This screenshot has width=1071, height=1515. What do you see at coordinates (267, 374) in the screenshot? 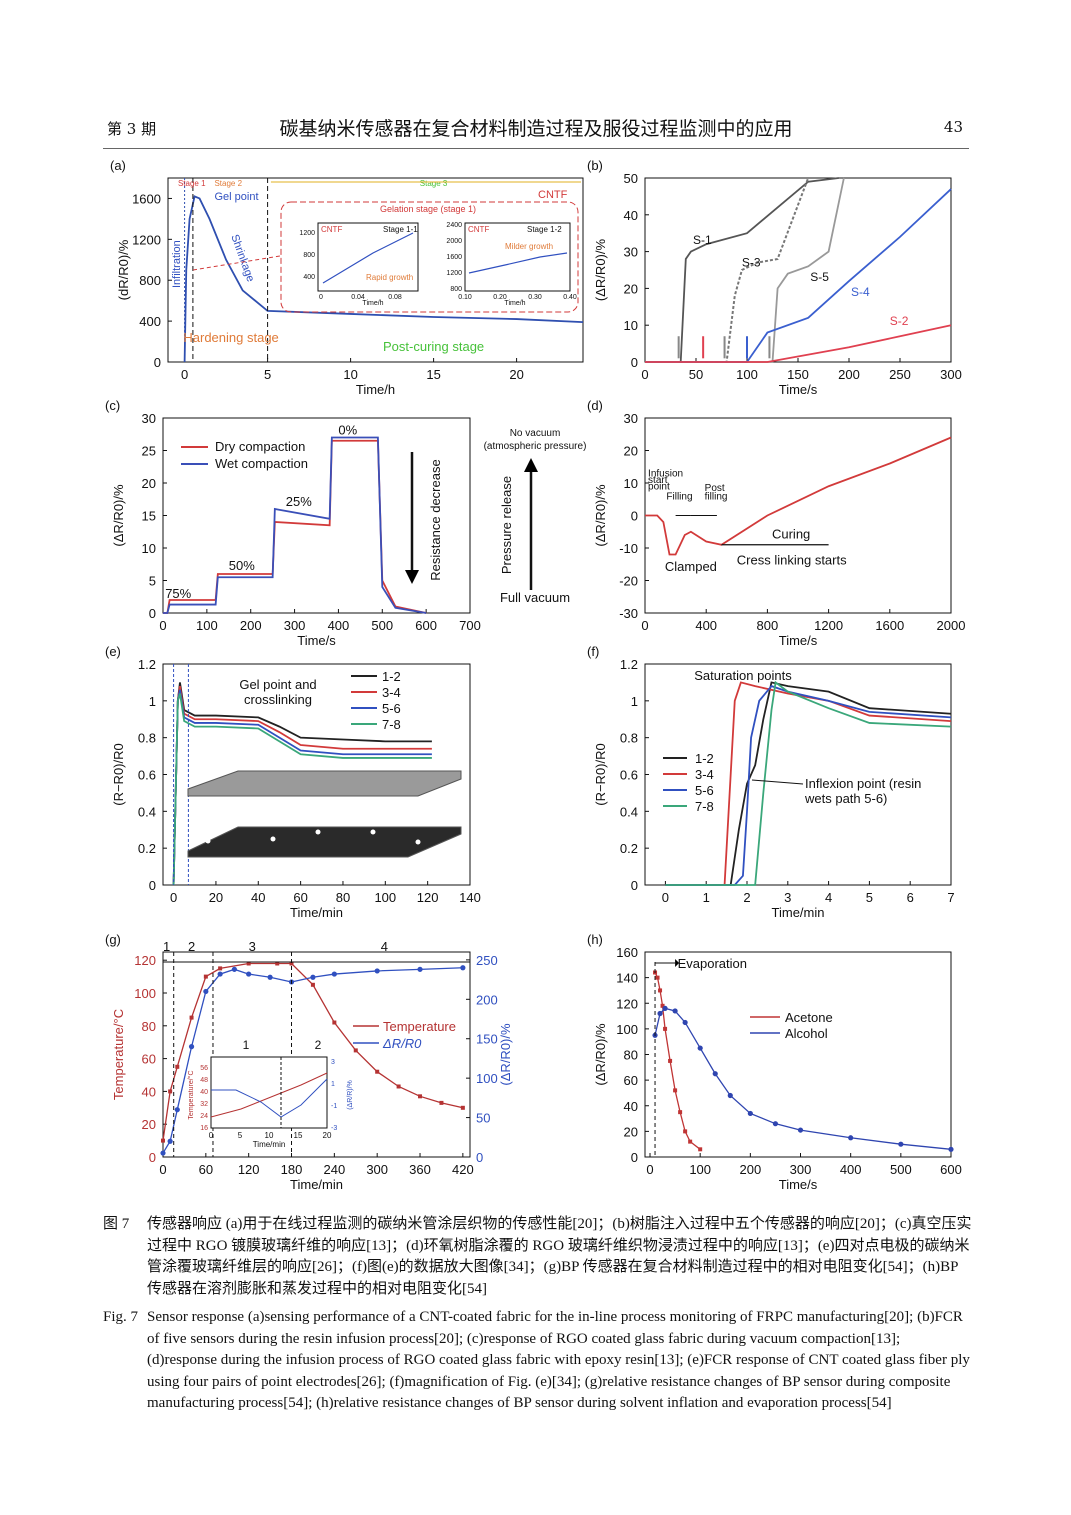
I see `x-tick-label: 5` at bounding box center [267, 374].